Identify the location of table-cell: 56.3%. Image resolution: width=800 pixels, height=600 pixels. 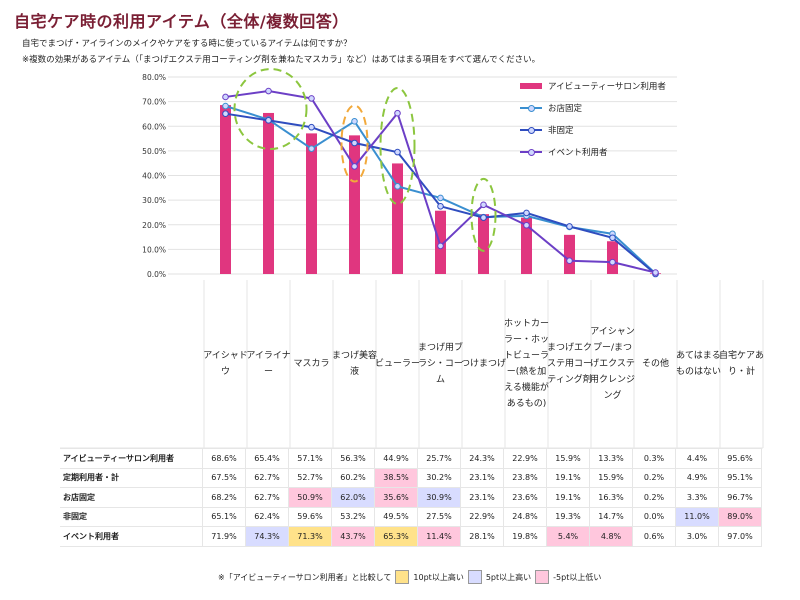
(353, 458).